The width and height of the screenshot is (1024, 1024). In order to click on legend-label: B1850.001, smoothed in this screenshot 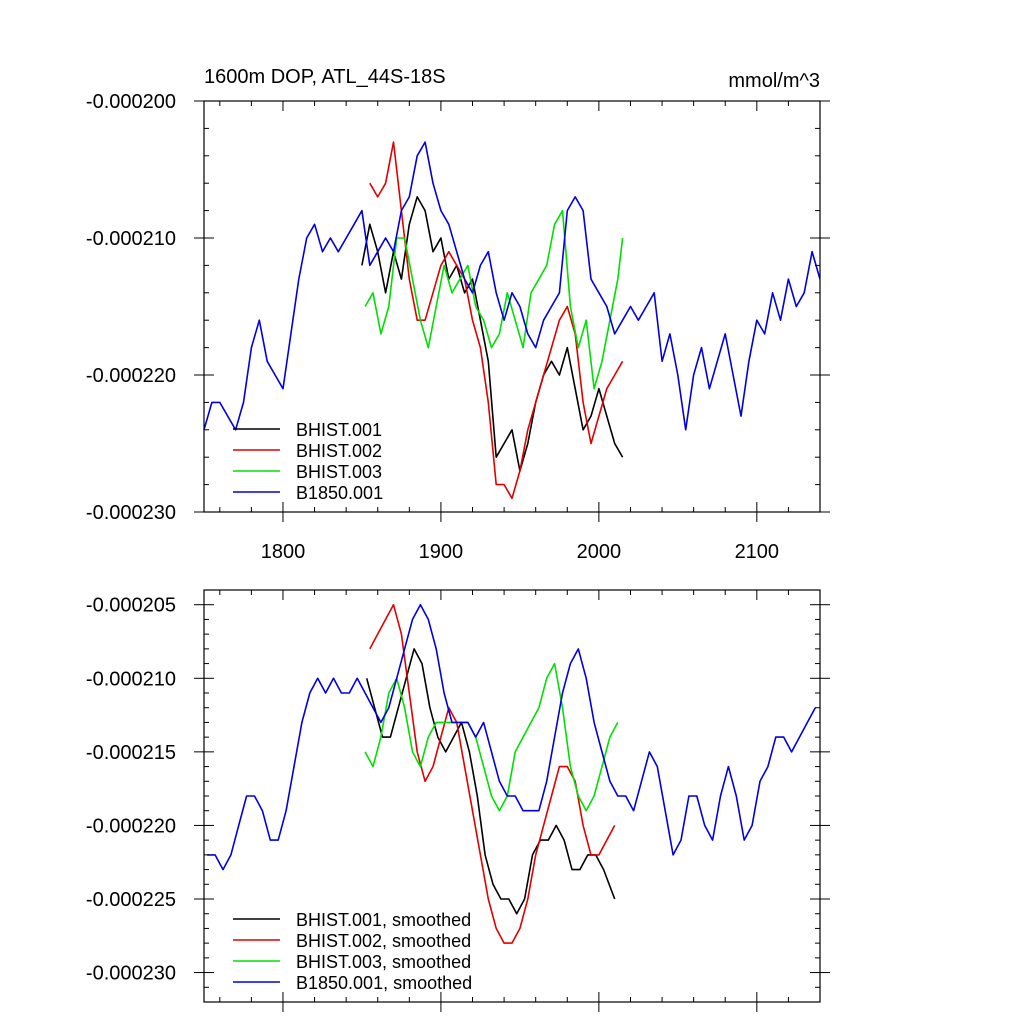, I will do `click(384, 983)`.